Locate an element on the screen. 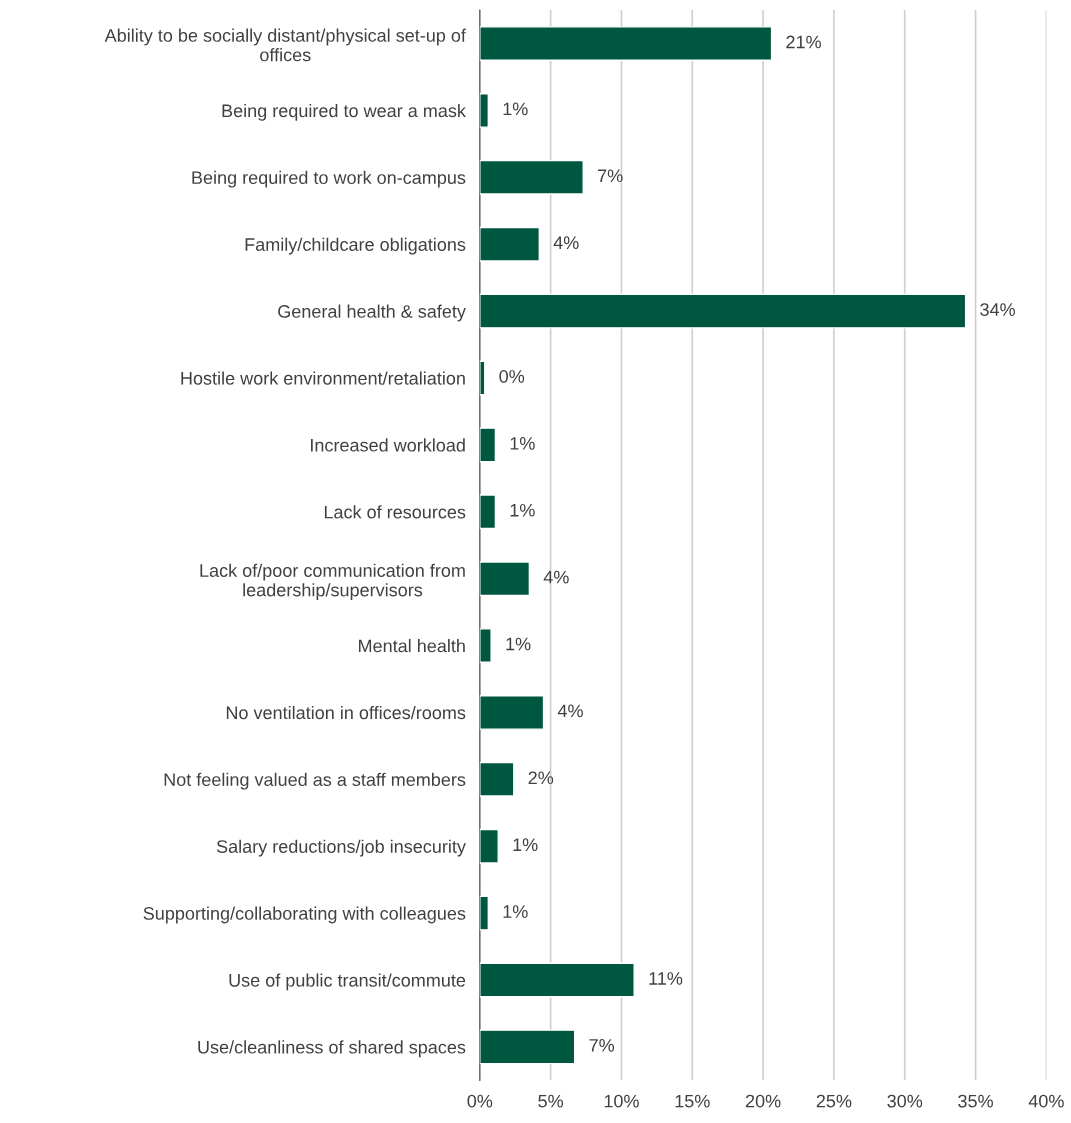  y-tick-label: Supporting/collaborating with colleagues is located at coordinates (304, 915).